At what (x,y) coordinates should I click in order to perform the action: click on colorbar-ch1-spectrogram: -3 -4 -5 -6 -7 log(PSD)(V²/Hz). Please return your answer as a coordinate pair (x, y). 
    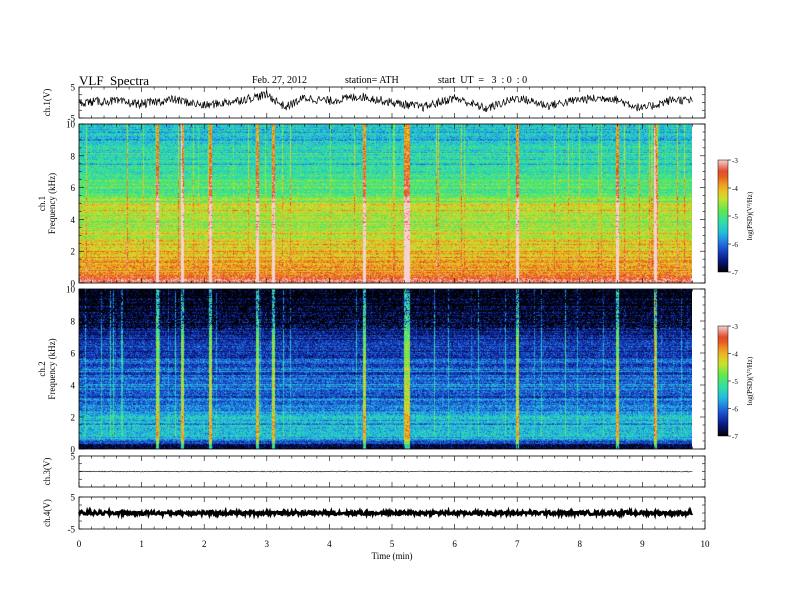
    Looking at the image, I should click on (735, 217).